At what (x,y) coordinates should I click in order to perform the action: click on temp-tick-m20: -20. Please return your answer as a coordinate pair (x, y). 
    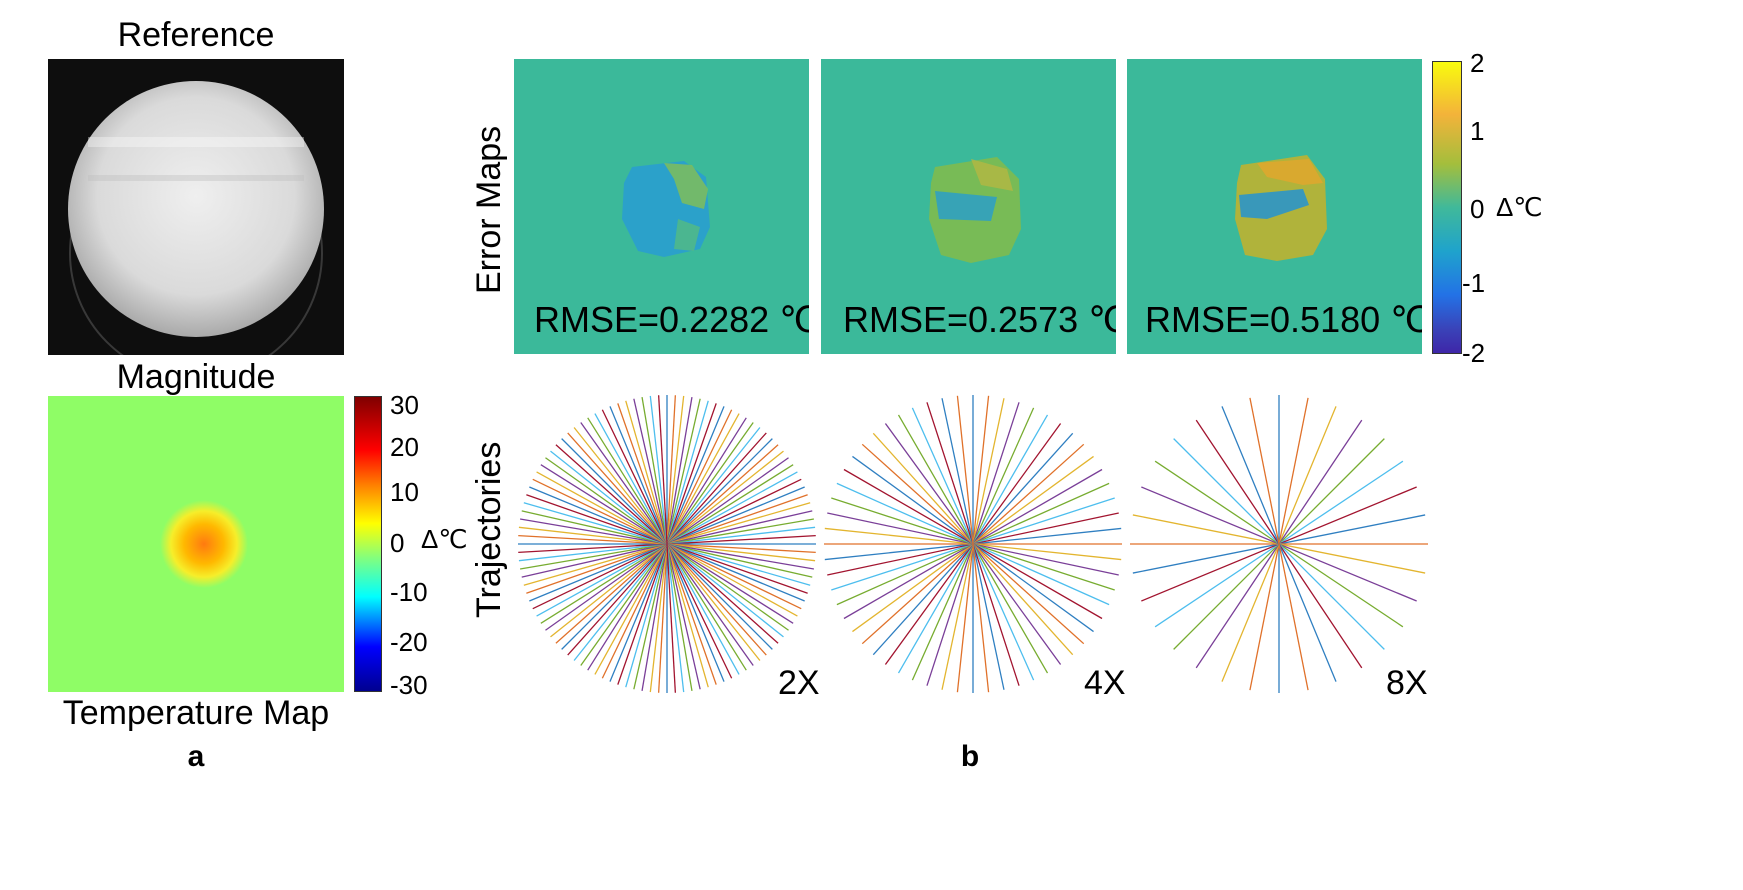
    Looking at the image, I should click on (409, 642).